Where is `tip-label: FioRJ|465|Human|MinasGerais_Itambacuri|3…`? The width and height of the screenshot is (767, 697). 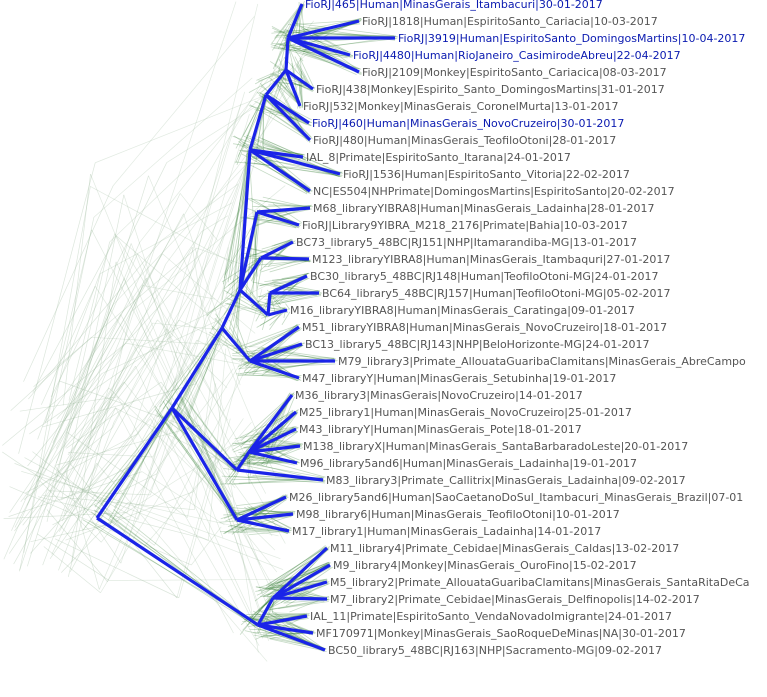 tip-label: FioRJ|465|Human|MinasGerais_Itambacuri|3… is located at coordinates (454, 5).